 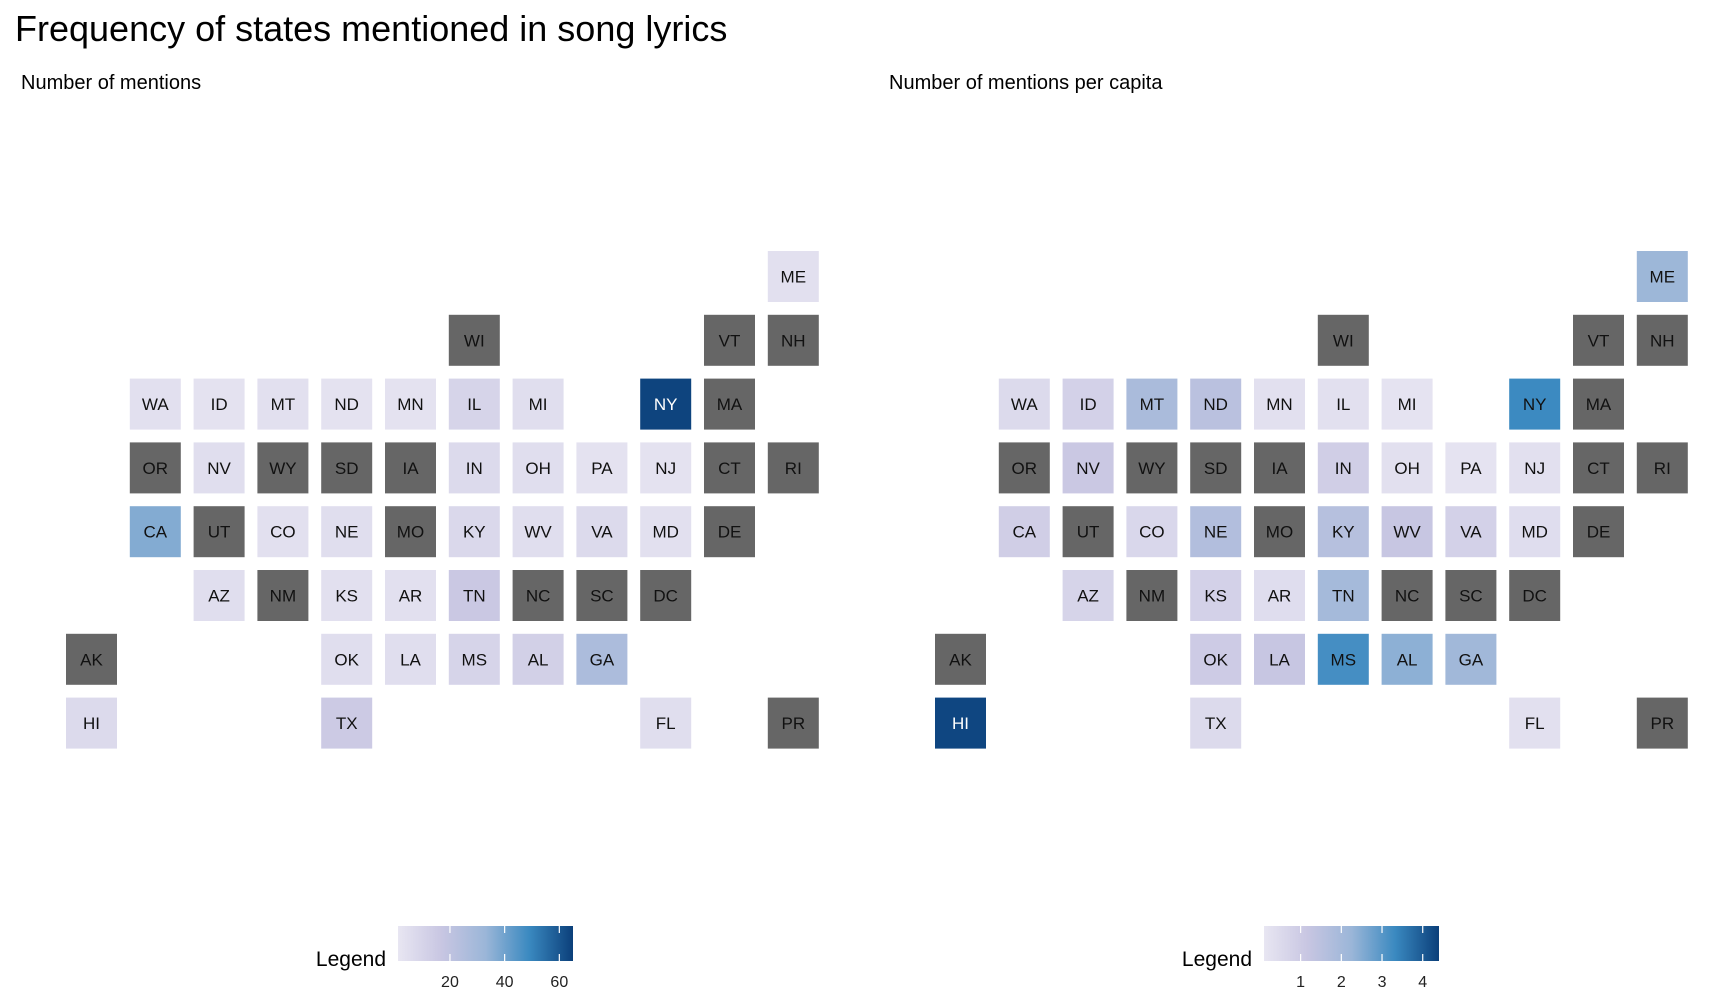 I want to click on tile-mt, so click(x=1152, y=404).